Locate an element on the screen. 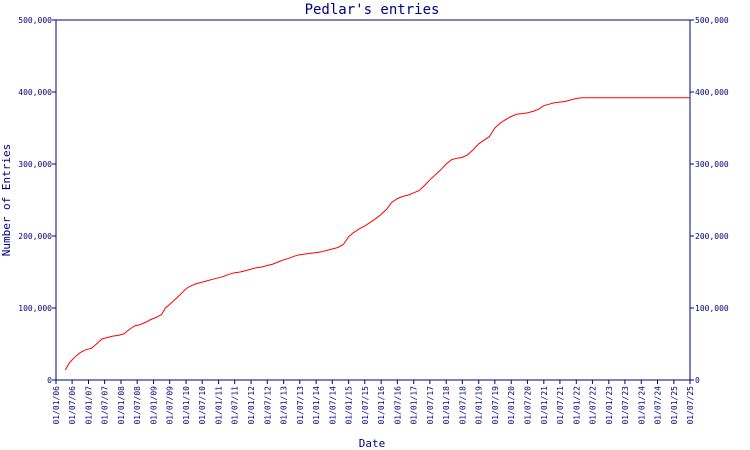 The image size is (750, 450). x-tick-label: 01/07/10 is located at coordinates (202, 405).